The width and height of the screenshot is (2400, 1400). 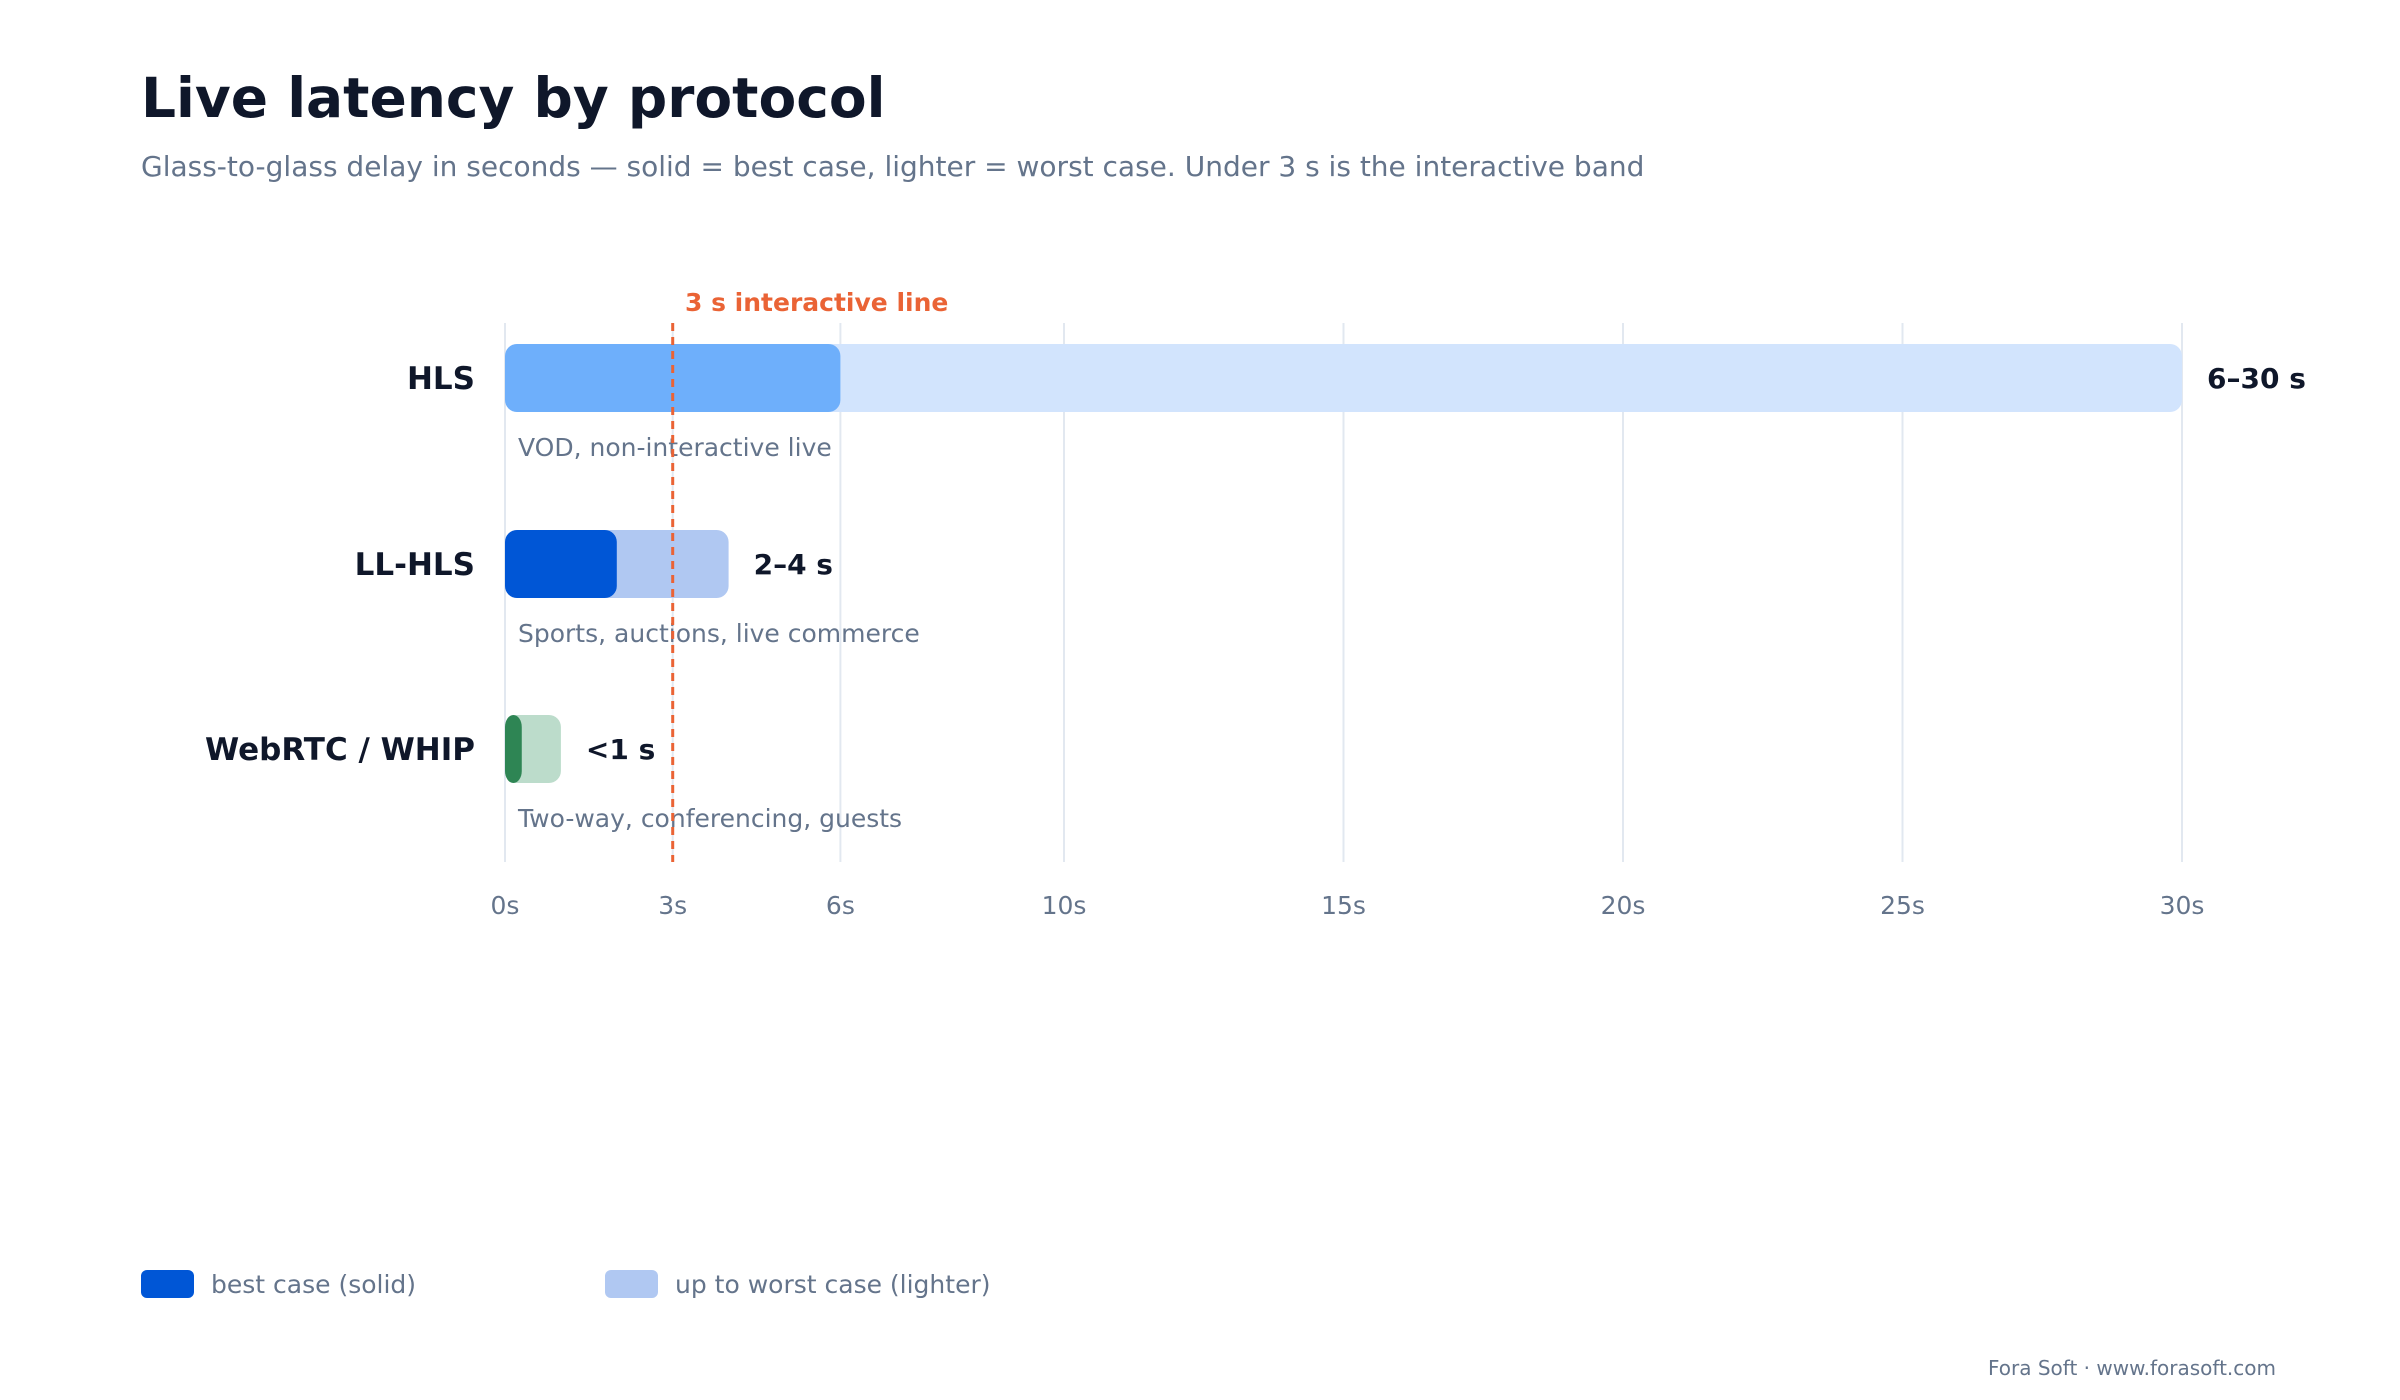 What do you see at coordinates (513, 749) in the screenshot?
I see `bar-best-webrtc-whip` at bounding box center [513, 749].